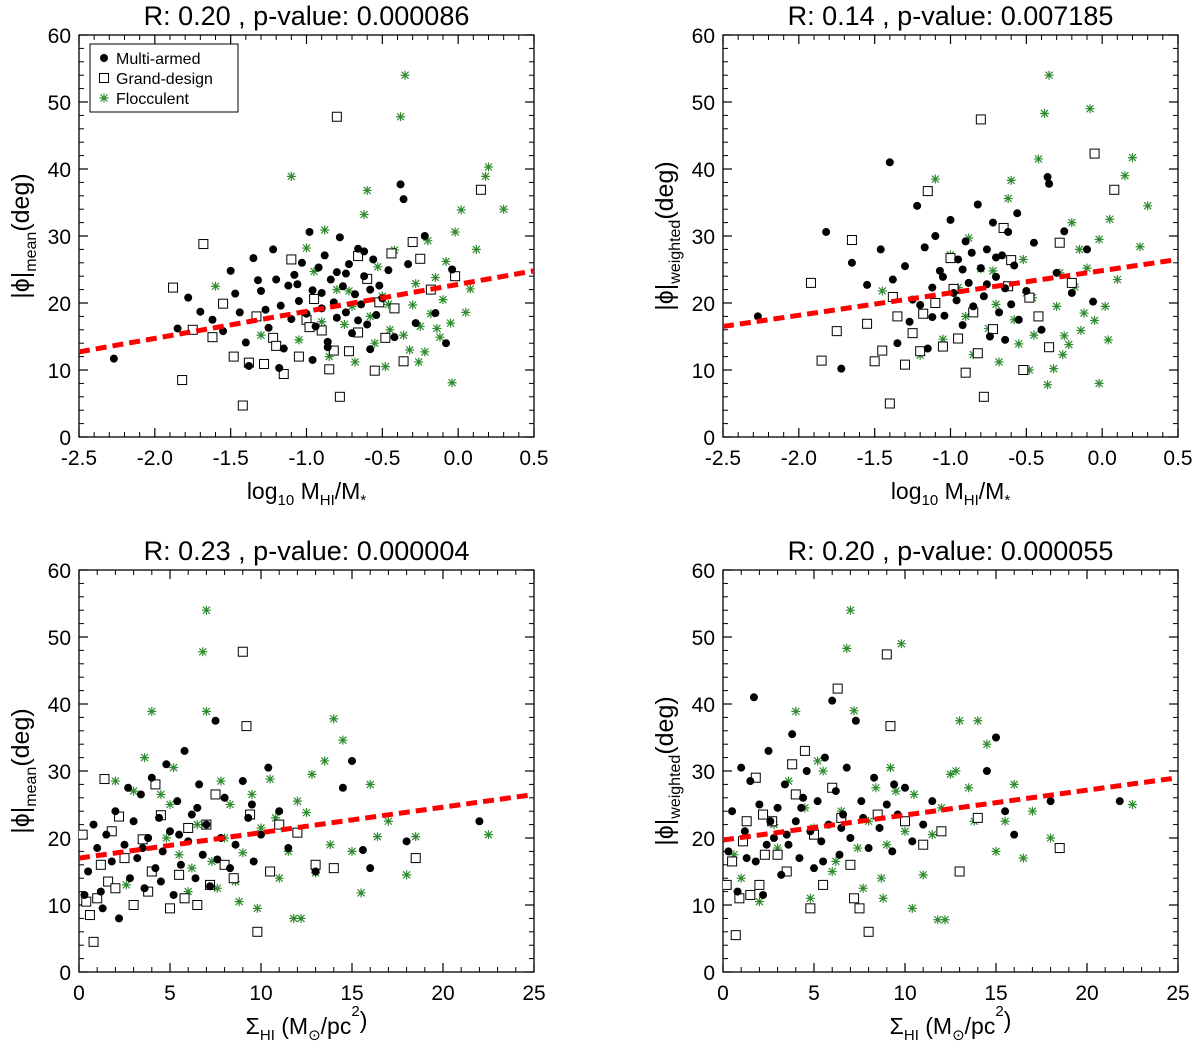 This screenshot has width=1200, height=1042. I want to click on y-tick-label: 30, so click(703, 772).